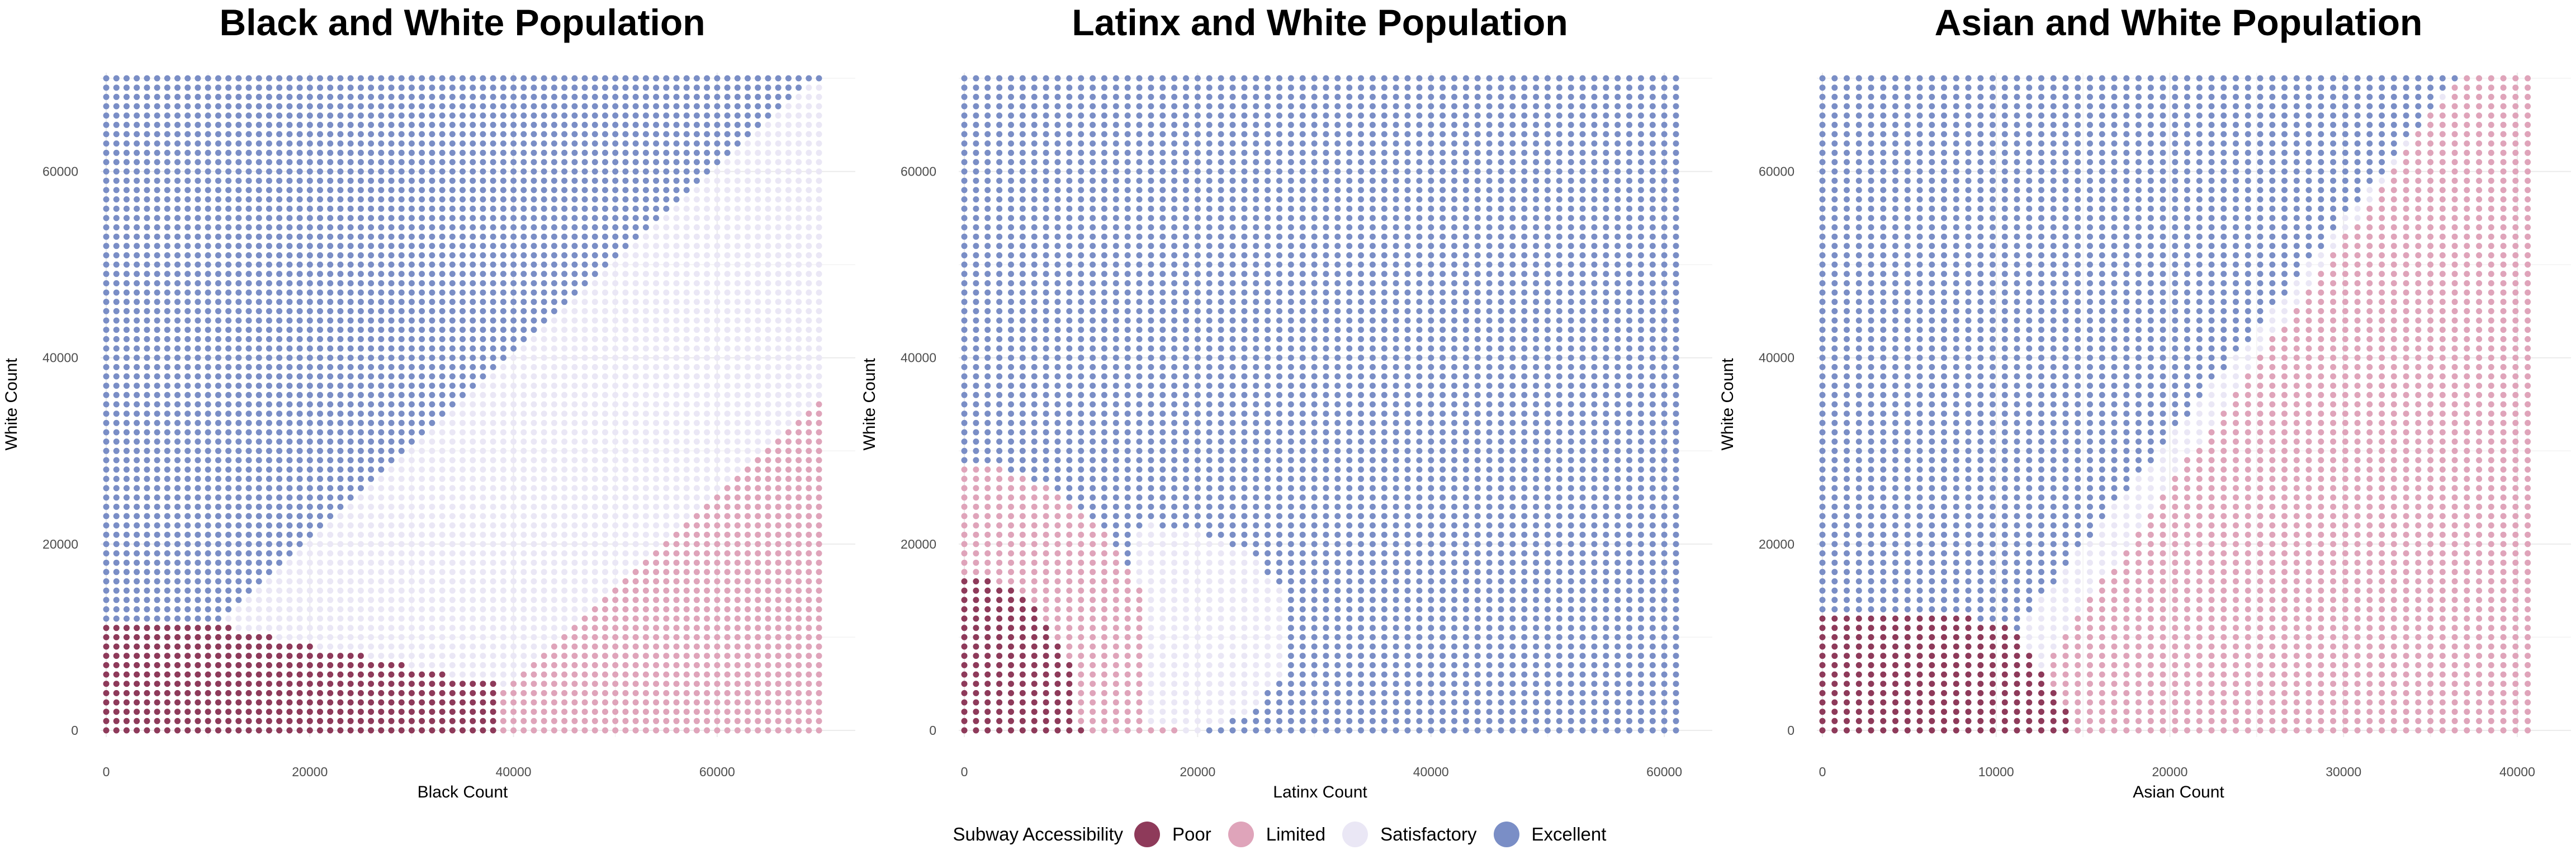  I want to click on legend-item-limited: Limited, so click(1276, 834).